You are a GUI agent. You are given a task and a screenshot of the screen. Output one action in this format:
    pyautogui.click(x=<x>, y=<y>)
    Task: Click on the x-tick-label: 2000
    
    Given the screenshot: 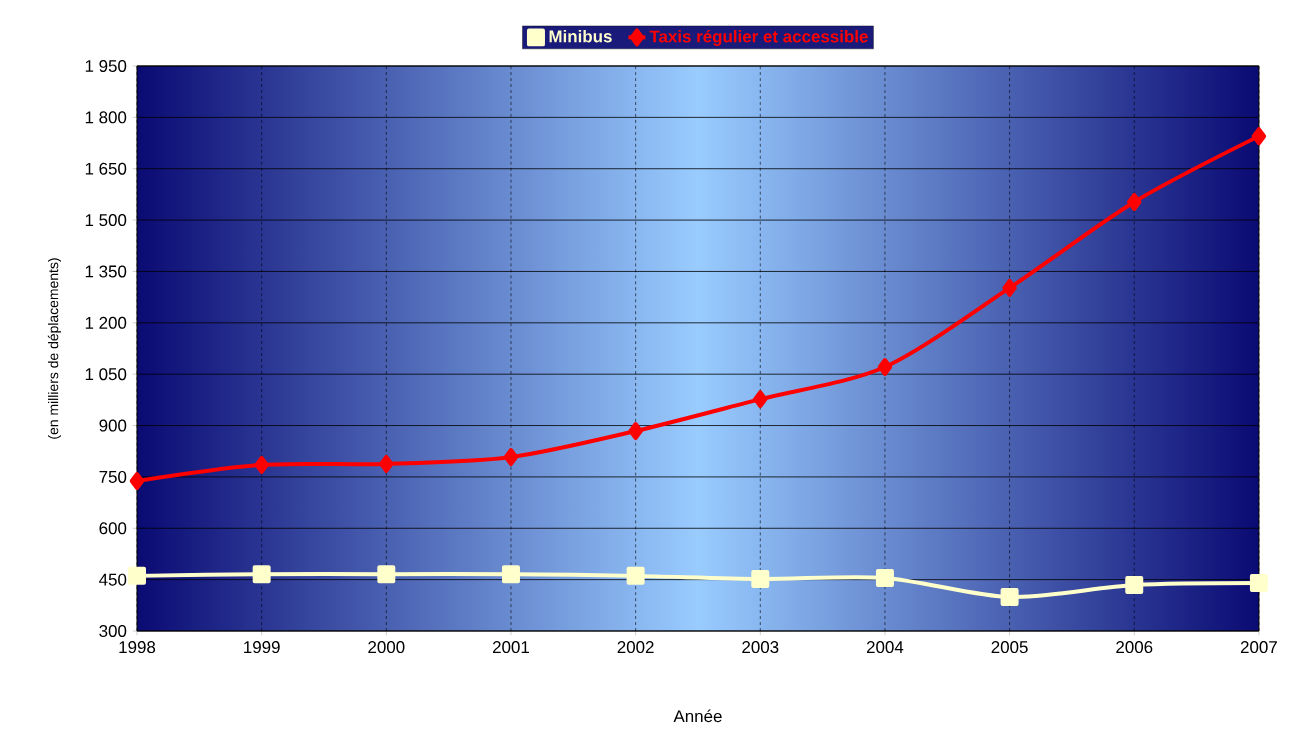 What is the action you would take?
    pyautogui.click(x=386, y=647)
    